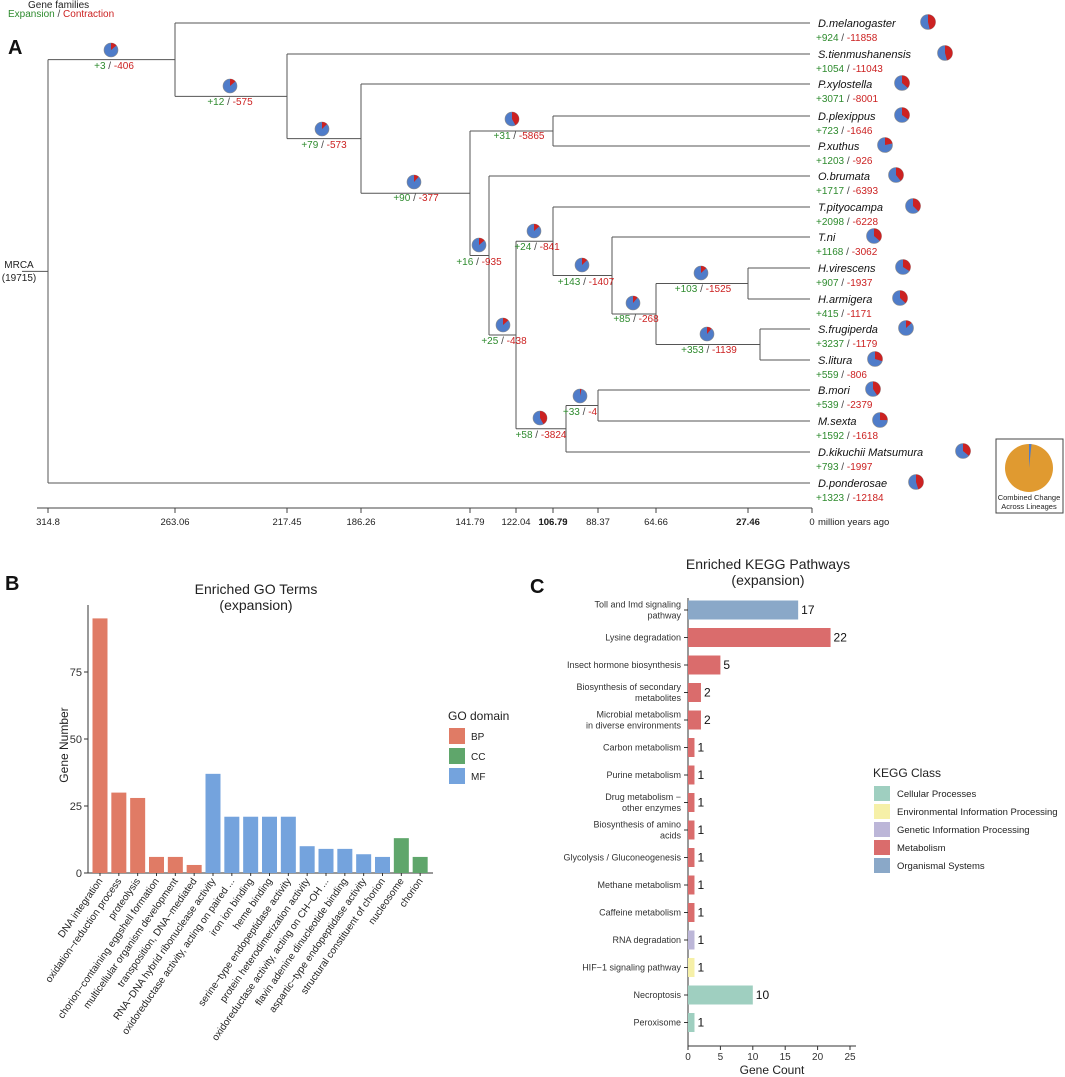 This screenshot has width=1065, height=1077. What do you see at coordinates (457, 736) in the screenshot?
I see `go-legend-swatch-BP` at bounding box center [457, 736].